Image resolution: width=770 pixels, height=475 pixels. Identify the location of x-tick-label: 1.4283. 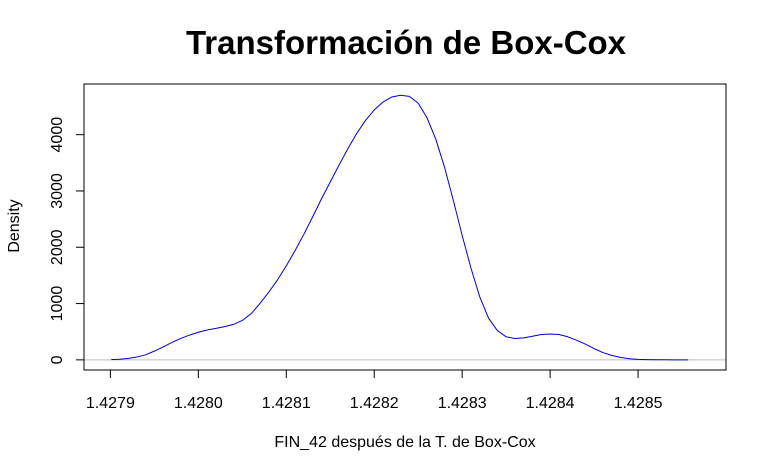
(462, 403).